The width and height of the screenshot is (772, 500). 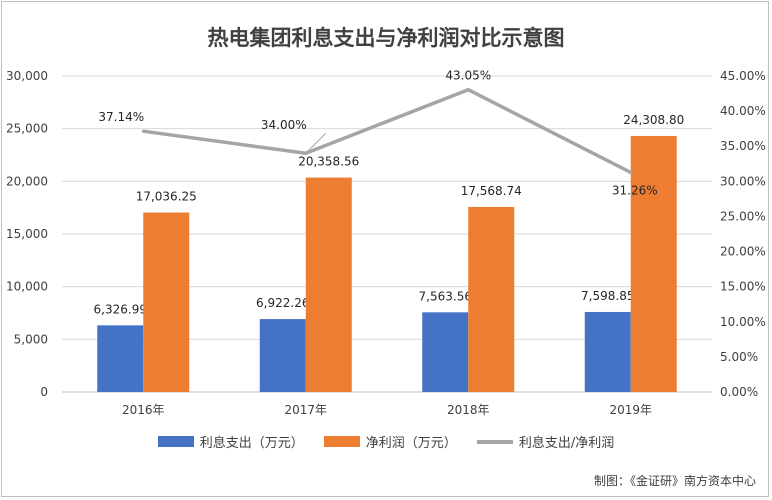 What do you see at coordinates (27, 234) in the screenshot?
I see `y-left-tick-label: 15,000` at bounding box center [27, 234].